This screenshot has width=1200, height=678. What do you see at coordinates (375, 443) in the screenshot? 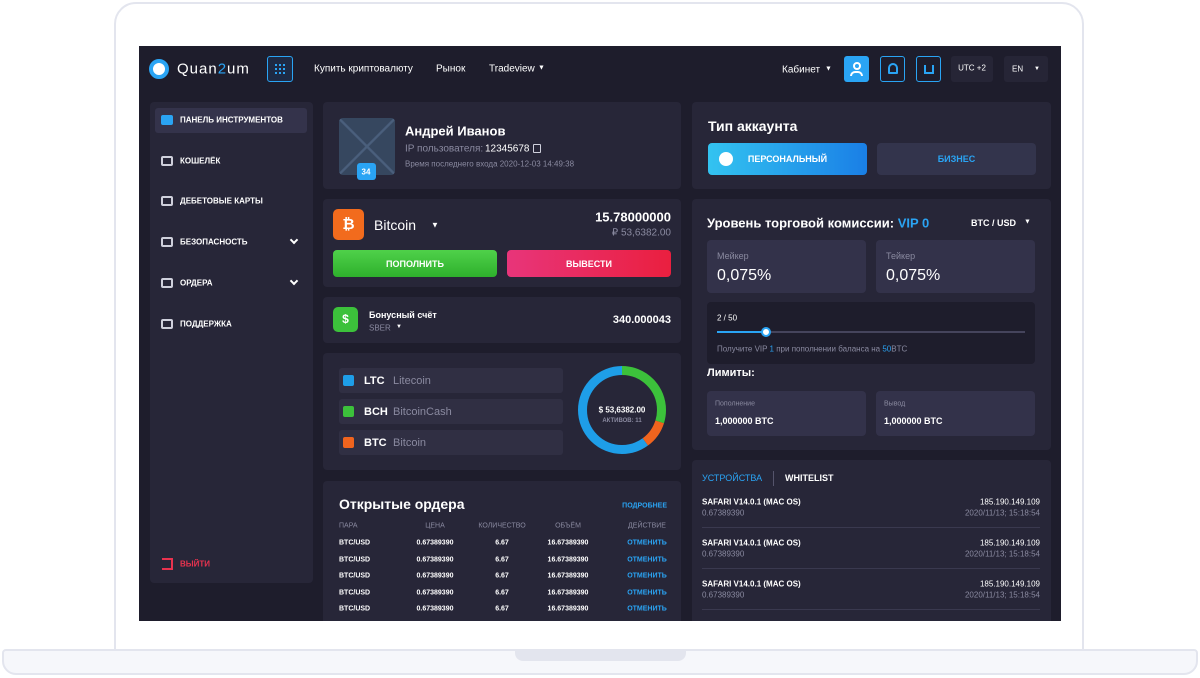
I see `asset-ticker: BTC` at bounding box center [375, 443].